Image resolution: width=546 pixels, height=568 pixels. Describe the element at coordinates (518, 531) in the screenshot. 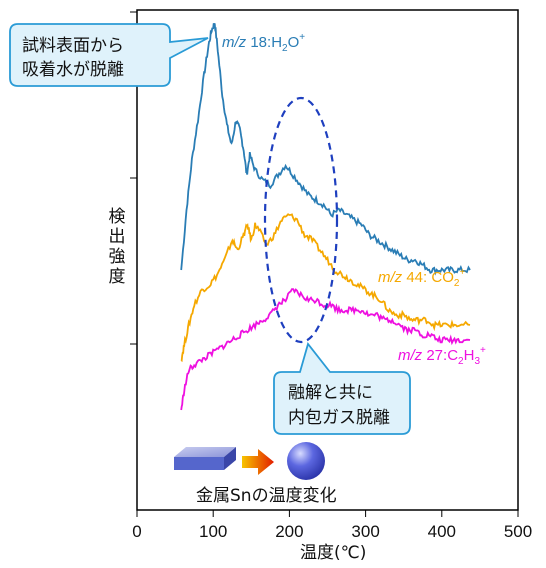

I see `x-tick-label-500: 500` at that location.